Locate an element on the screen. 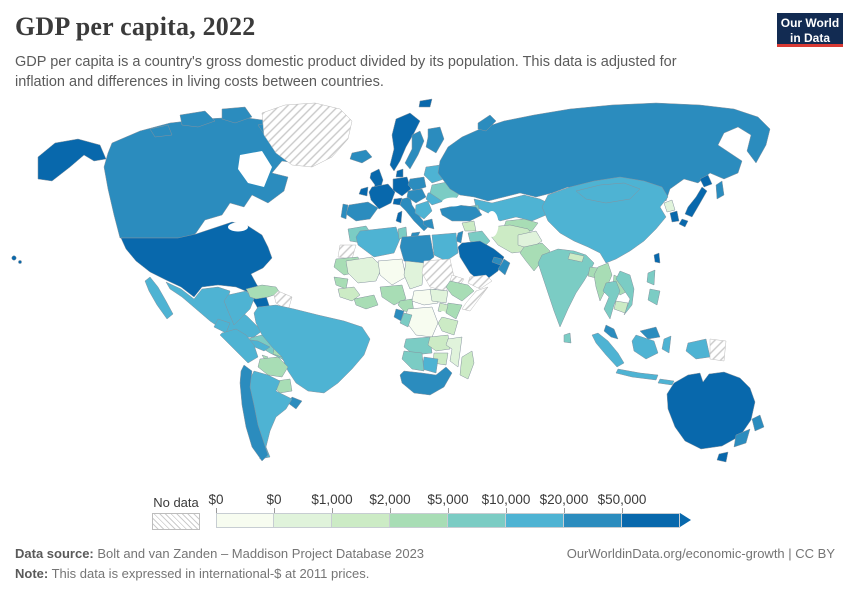 The width and height of the screenshot is (850, 600). country-yemen is located at coordinates (480, 282).